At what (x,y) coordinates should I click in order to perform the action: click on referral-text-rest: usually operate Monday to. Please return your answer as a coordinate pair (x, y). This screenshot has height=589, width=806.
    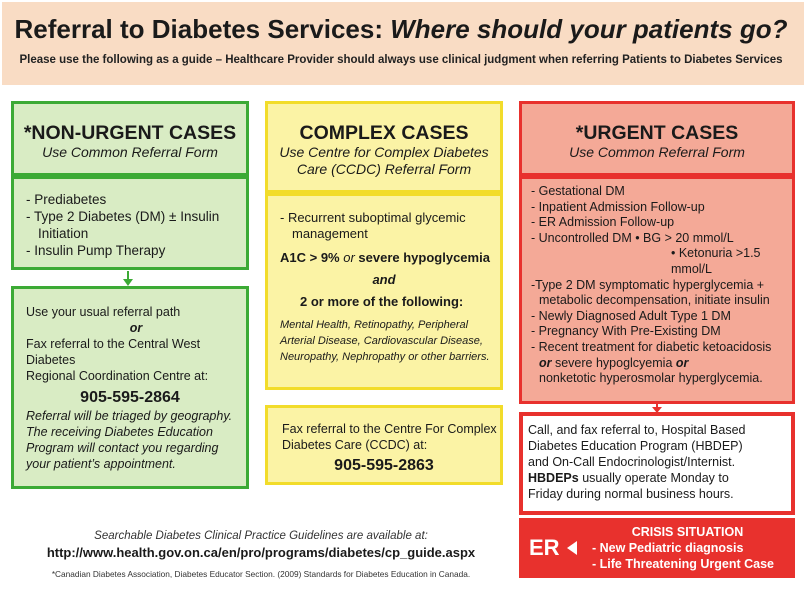
    Looking at the image, I should click on (653, 478).